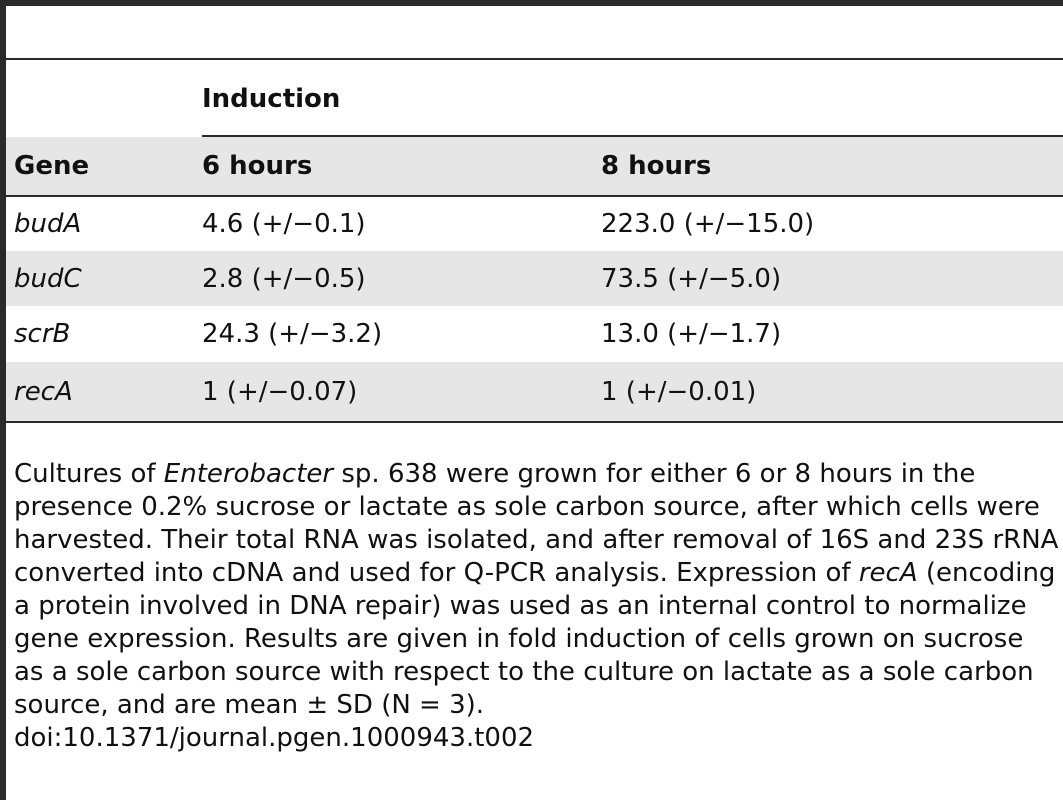 This screenshot has width=1063, height=800. I want to click on value-8h-cell: 13.0 (+/−1.7), so click(691, 334).